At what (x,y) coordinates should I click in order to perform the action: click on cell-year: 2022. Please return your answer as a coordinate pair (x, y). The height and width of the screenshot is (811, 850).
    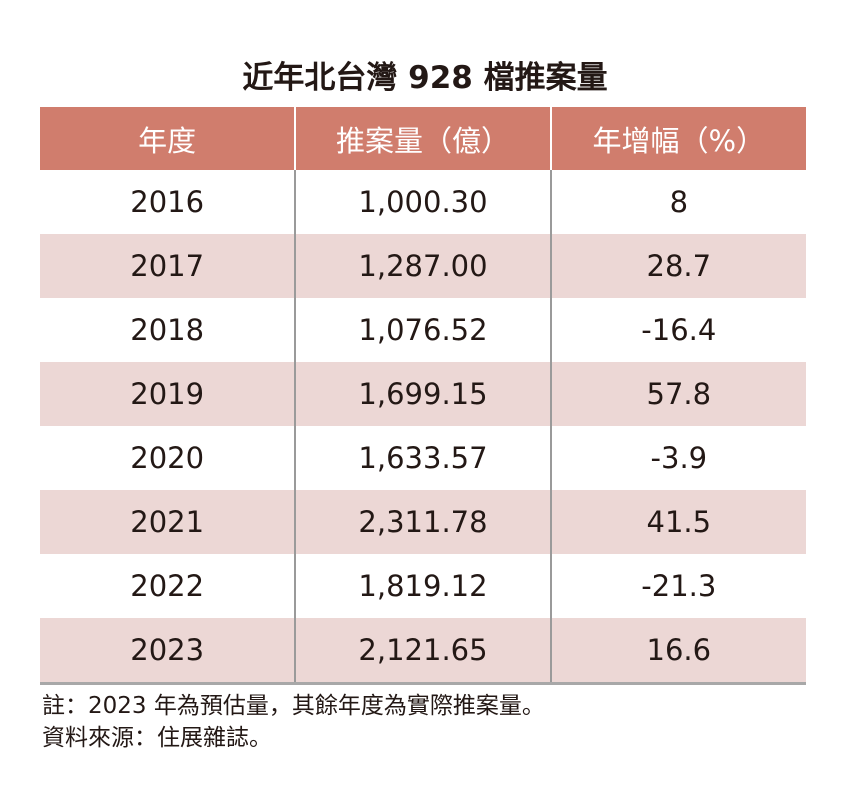
    Looking at the image, I should click on (167, 586).